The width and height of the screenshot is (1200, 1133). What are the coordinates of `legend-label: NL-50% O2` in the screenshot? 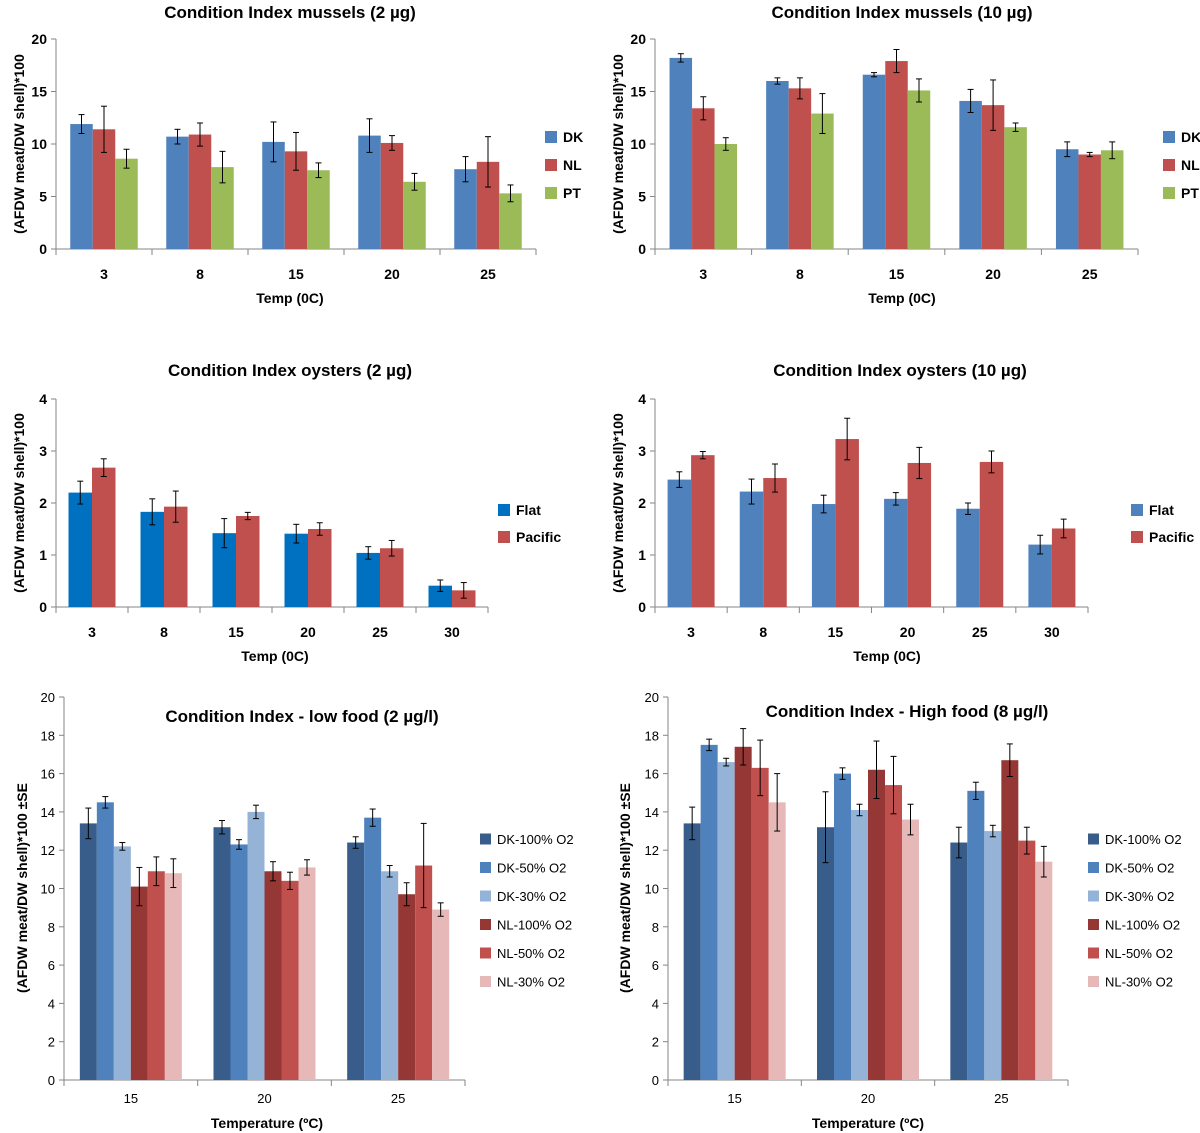 It's located at (1139, 953).